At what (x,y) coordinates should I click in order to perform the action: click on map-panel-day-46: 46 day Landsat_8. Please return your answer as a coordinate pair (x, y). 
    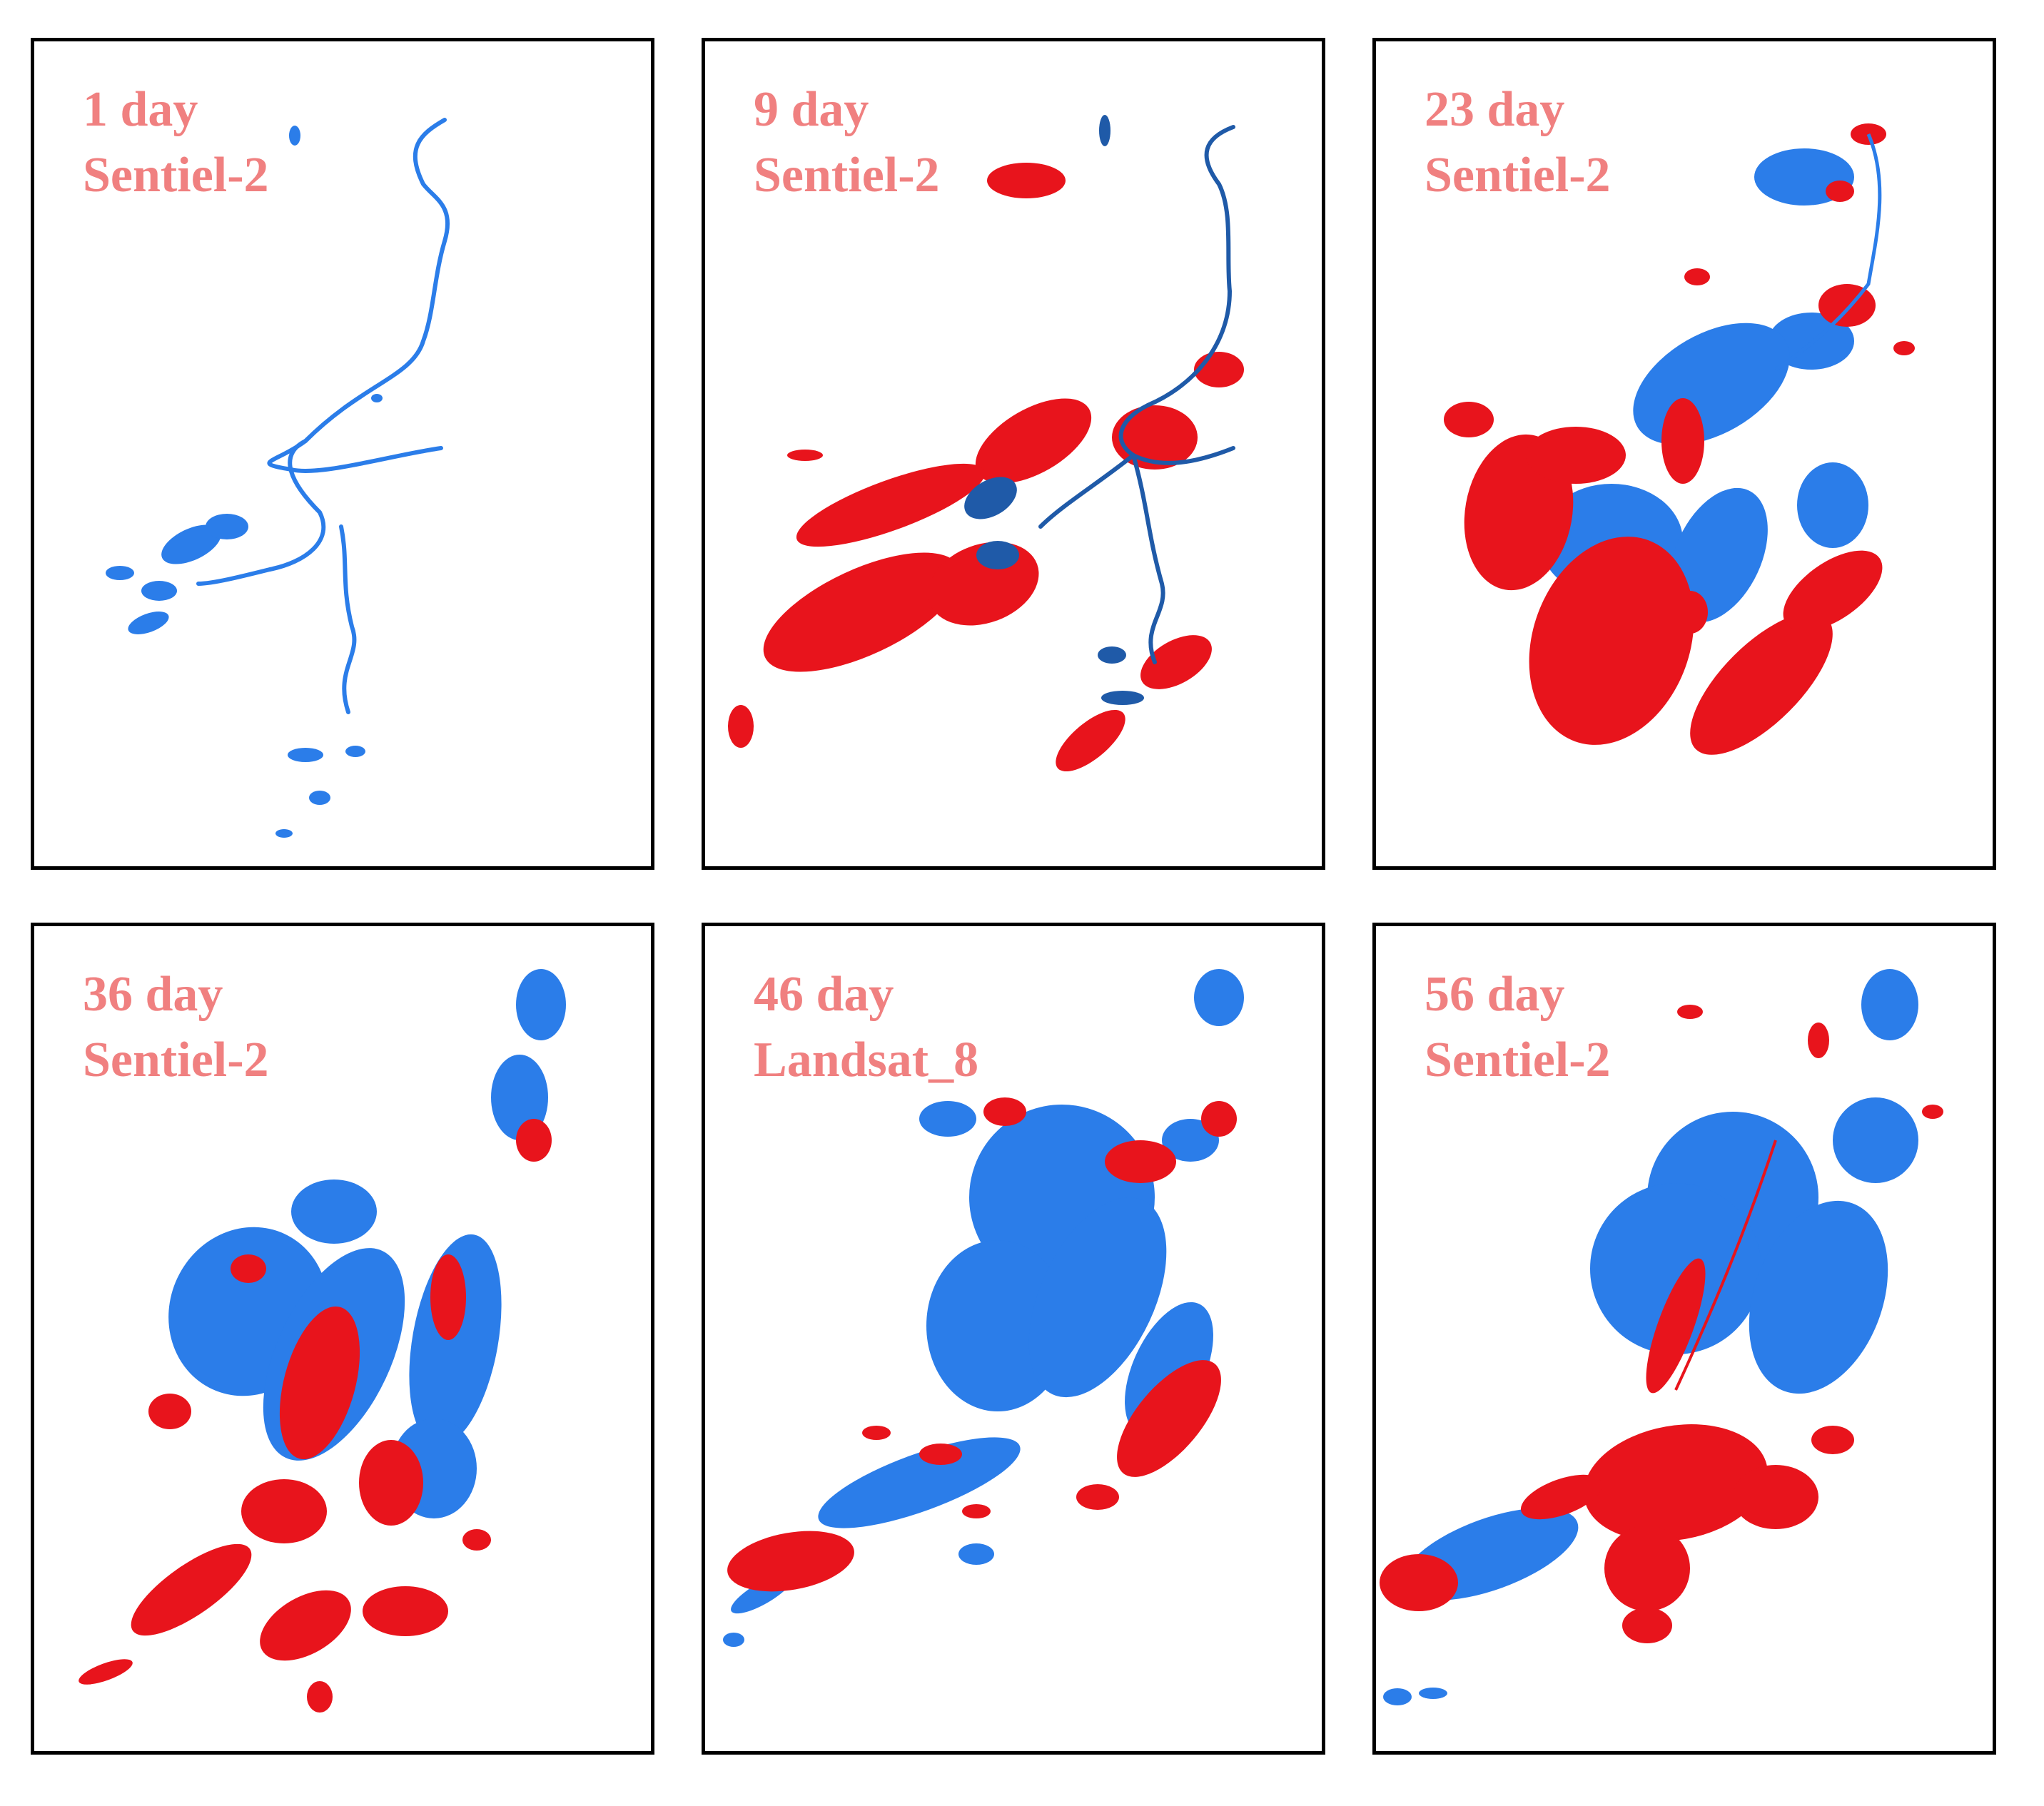
    Looking at the image, I should click on (1013, 1339).